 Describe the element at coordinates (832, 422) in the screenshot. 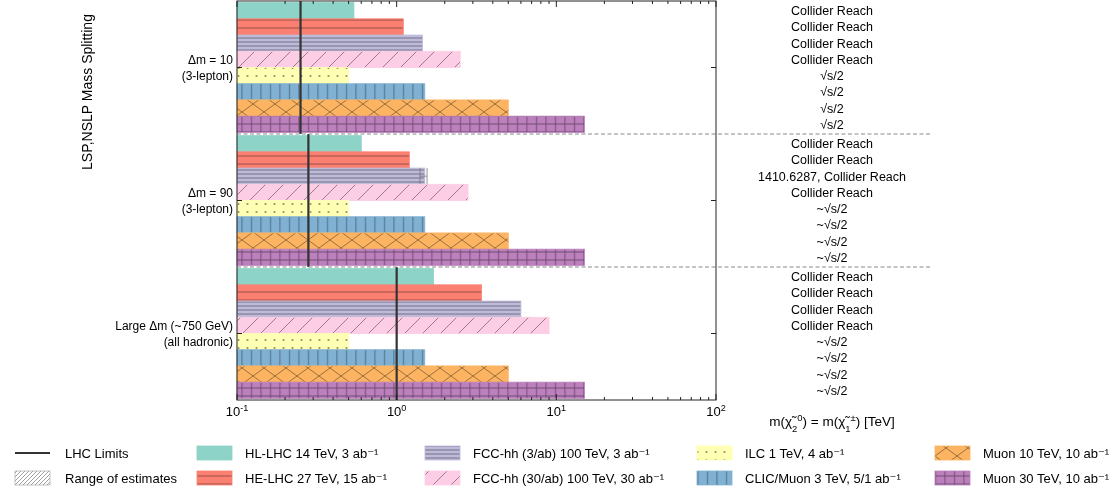

I see `x-axis-title: m(χ̃$_{2}$$^{0}$) = m(χ̃$_{1}$$^{±}$) [TeV]` at that location.